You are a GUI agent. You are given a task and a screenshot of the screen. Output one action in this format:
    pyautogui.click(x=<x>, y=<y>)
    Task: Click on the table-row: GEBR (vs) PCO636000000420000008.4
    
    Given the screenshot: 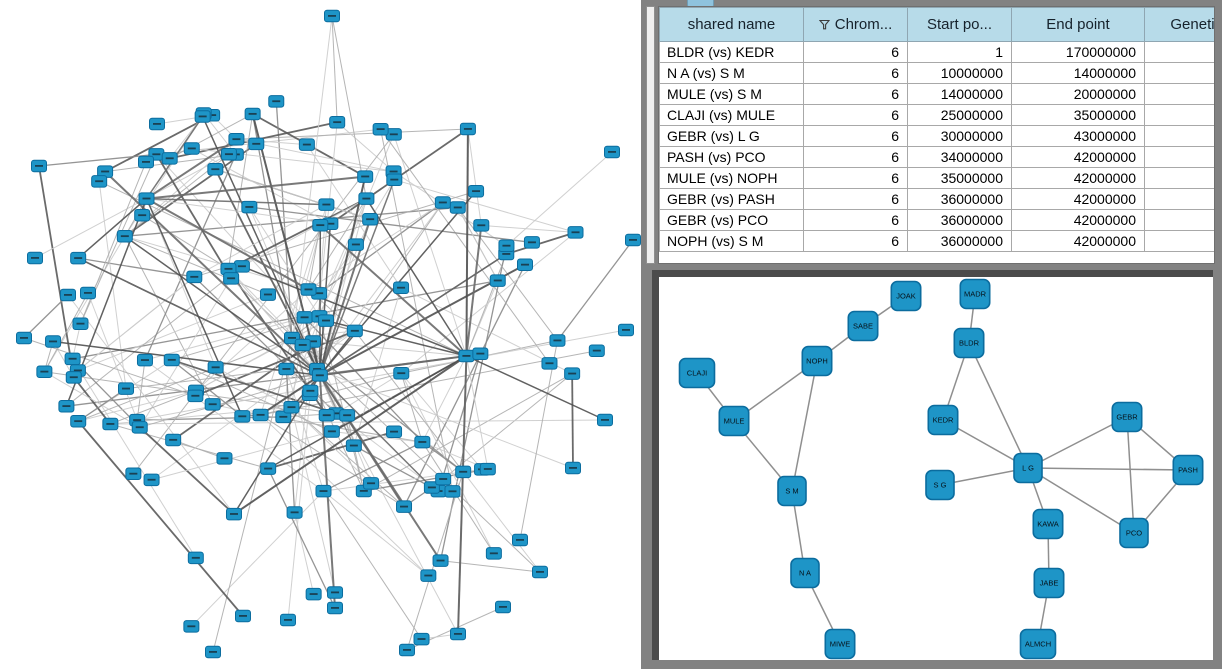 What is the action you would take?
    pyautogui.click(x=936, y=220)
    